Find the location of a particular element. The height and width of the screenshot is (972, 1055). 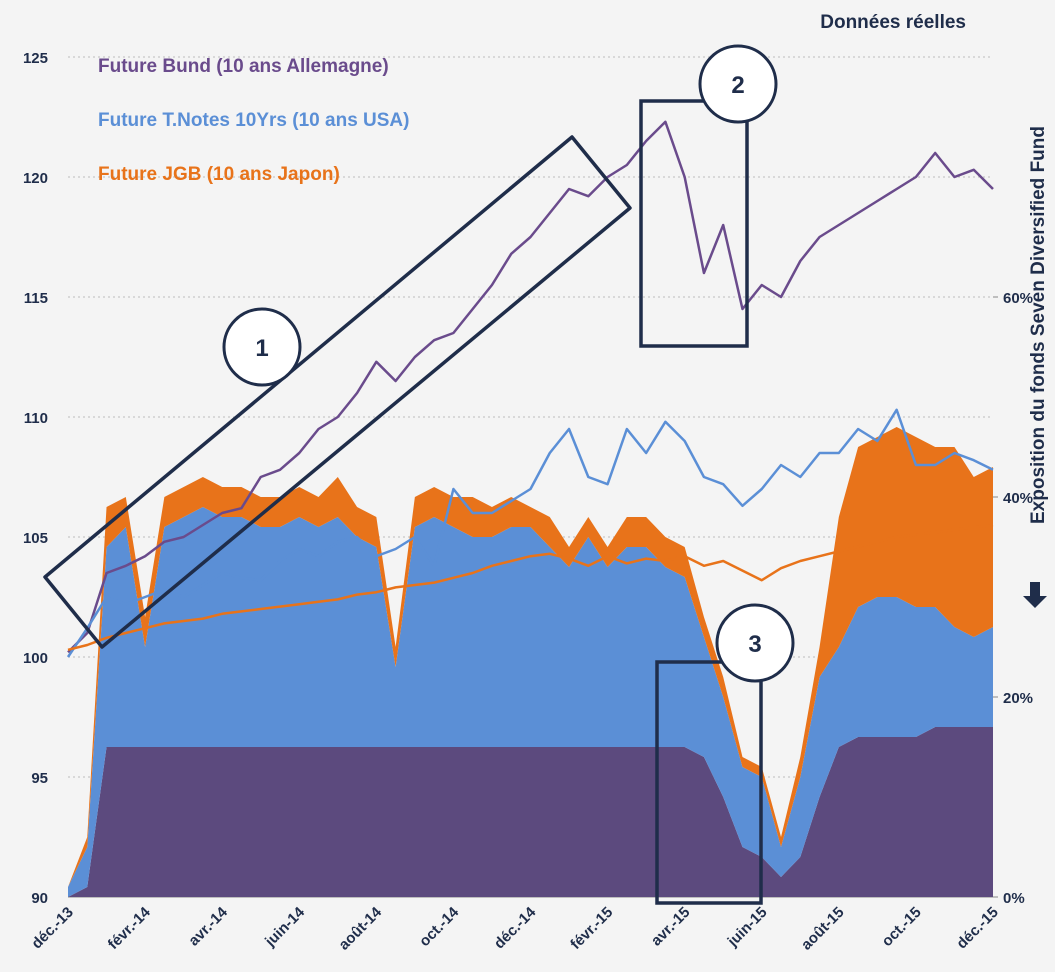

y-tick-label: 110 is located at coordinates (36, 418).